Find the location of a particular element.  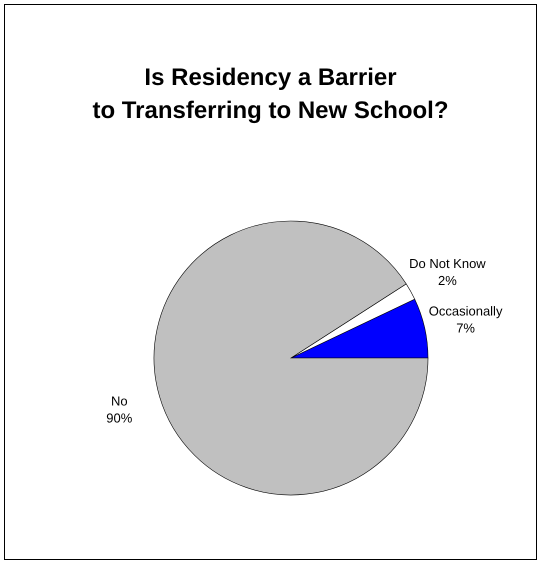

slice-label: Do Not Know is located at coordinates (447, 263).